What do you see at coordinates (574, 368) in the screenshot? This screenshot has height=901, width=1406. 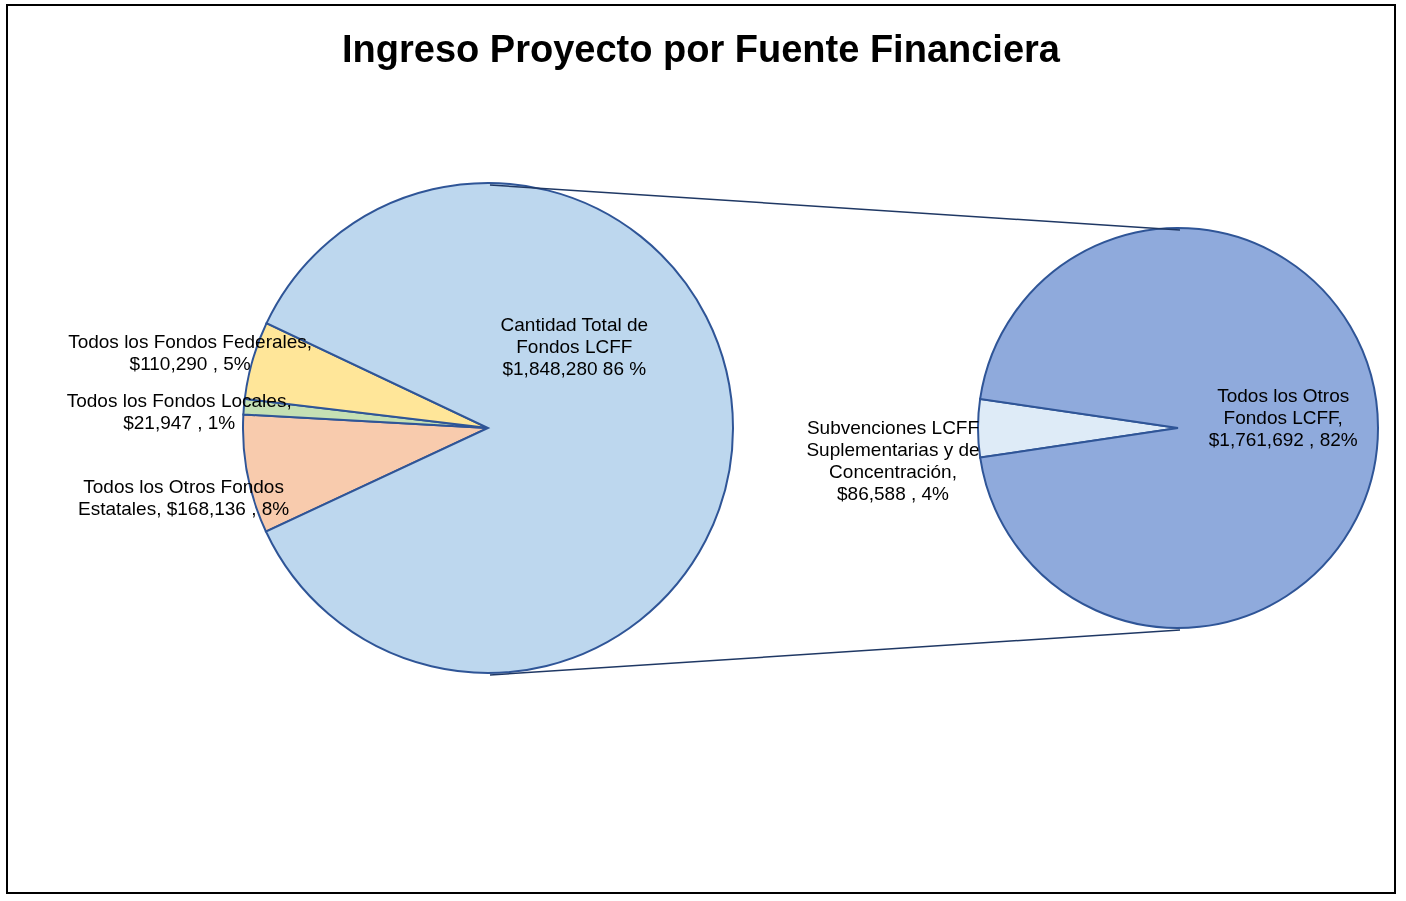 I see `data-label: $1,848,280 86 %` at bounding box center [574, 368].